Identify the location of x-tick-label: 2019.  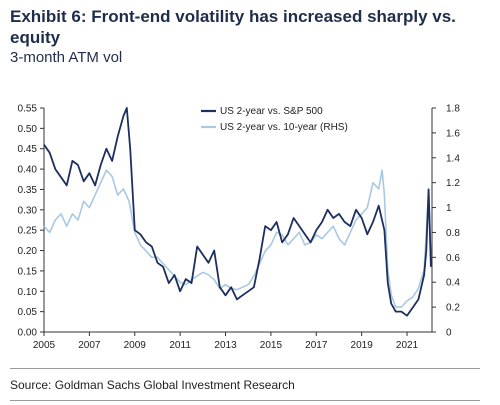
(362, 345).